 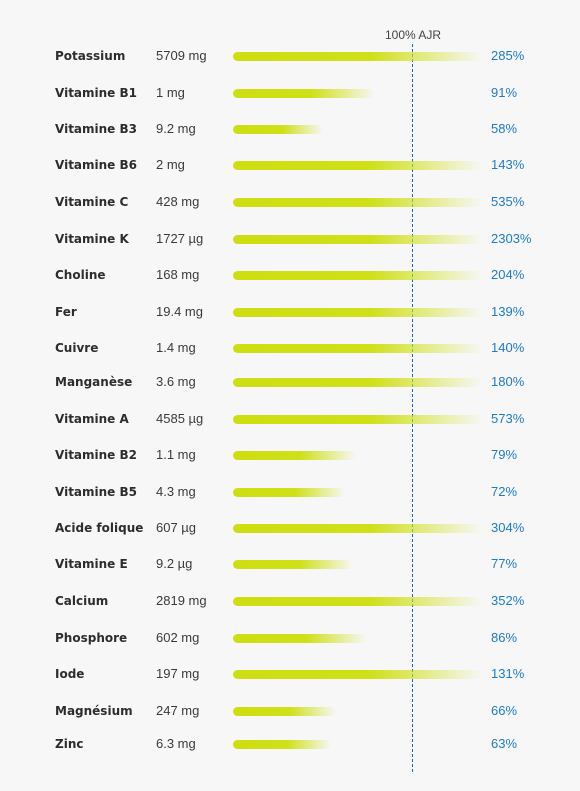 What do you see at coordinates (504, 743) in the screenshot?
I see `percent-label: 63%` at bounding box center [504, 743].